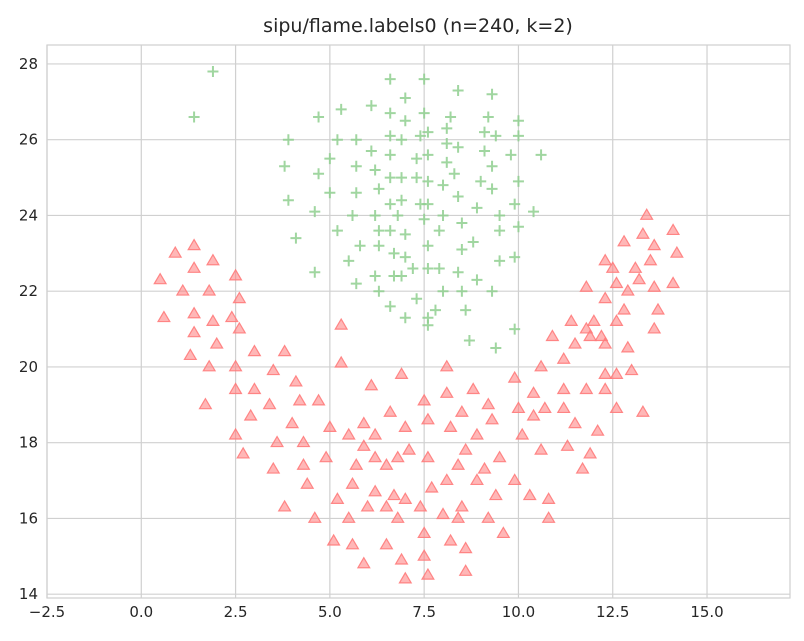 This screenshot has width=804, height=641. I want to click on y-tick-label: 22, so click(28, 291).